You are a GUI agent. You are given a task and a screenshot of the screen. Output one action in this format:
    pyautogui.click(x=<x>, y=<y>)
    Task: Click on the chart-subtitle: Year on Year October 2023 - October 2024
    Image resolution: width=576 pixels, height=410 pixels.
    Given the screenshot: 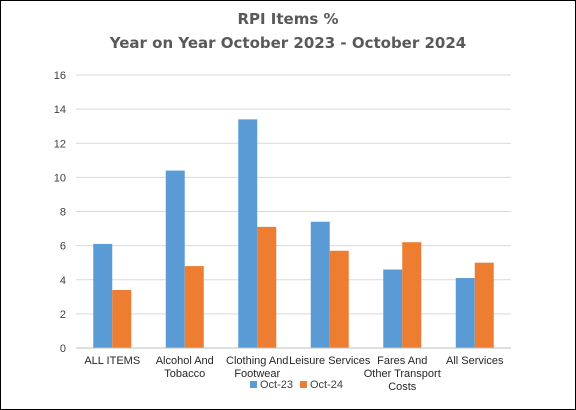 What is the action you would take?
    pyautogui.click(x=288, y=43)
    